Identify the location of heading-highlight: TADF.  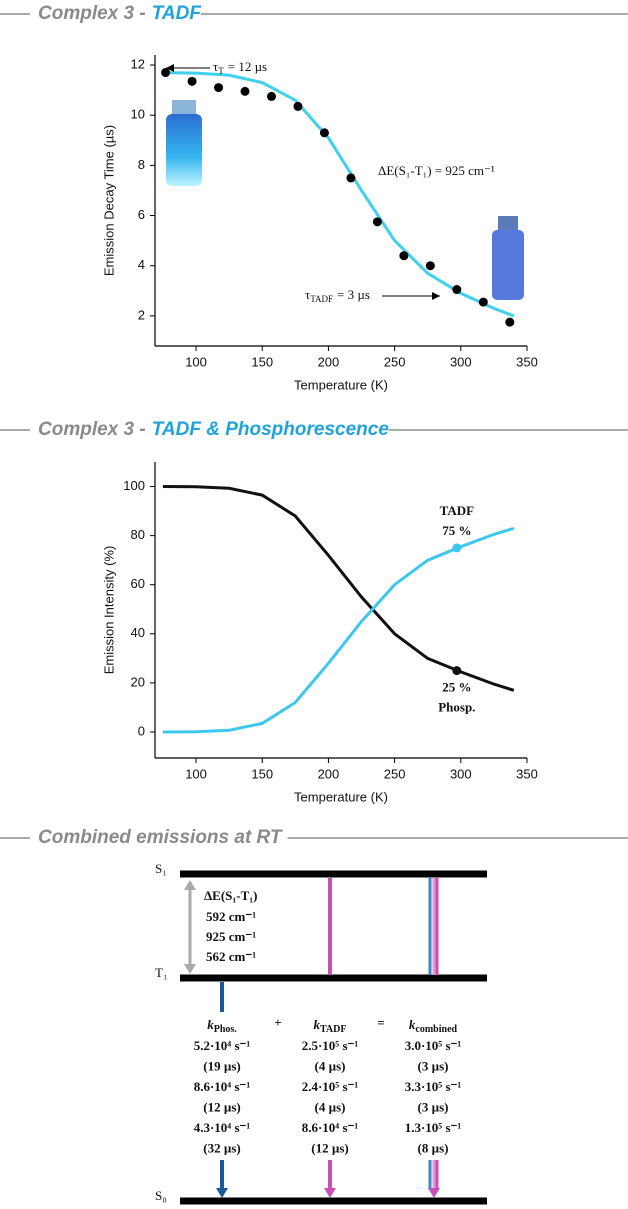
(177, 13).